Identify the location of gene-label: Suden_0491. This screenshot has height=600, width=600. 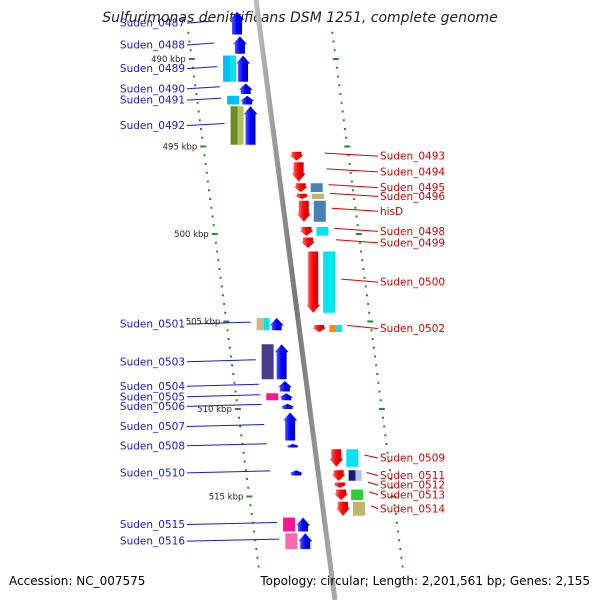
(152, 101).